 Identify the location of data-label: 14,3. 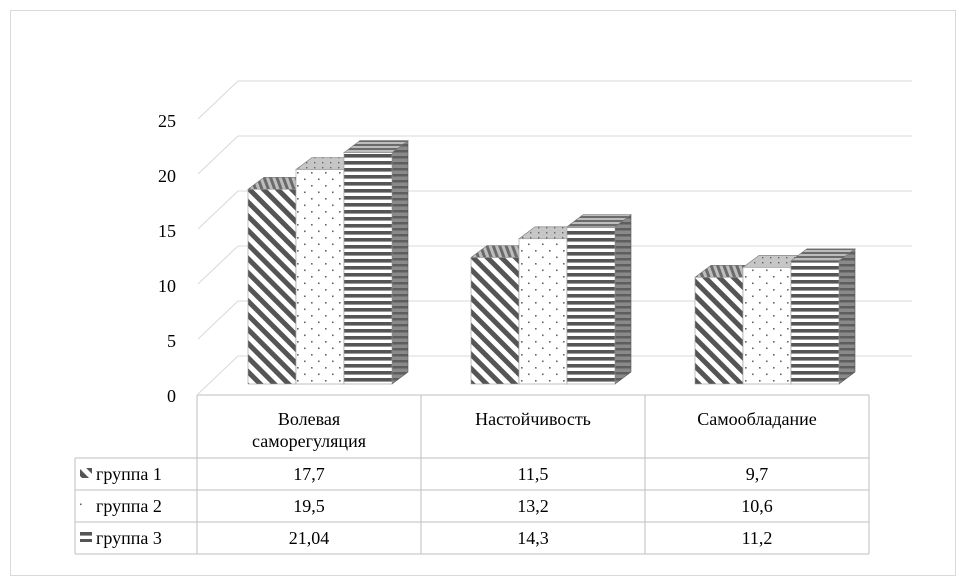
(533, 538).